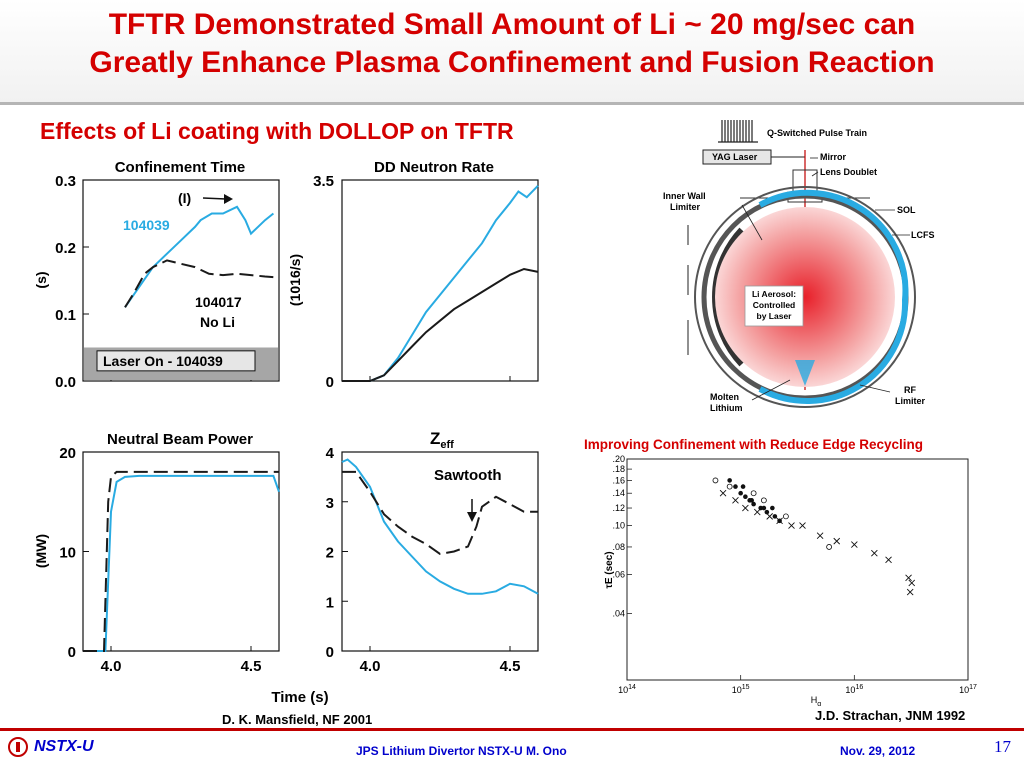  I want to click on diagram-label: Q-Switched Pulse Train, so click(817, 133).